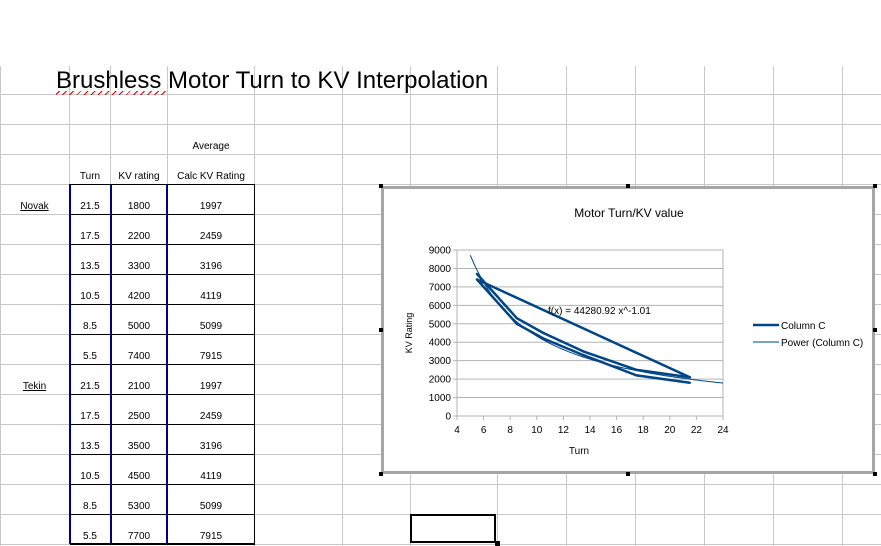 The width and height of the screenshot is (881, 546). Describe the element at coordinates (448, 417) in the screenshot. I see `y-tick-label: 0` at that location.